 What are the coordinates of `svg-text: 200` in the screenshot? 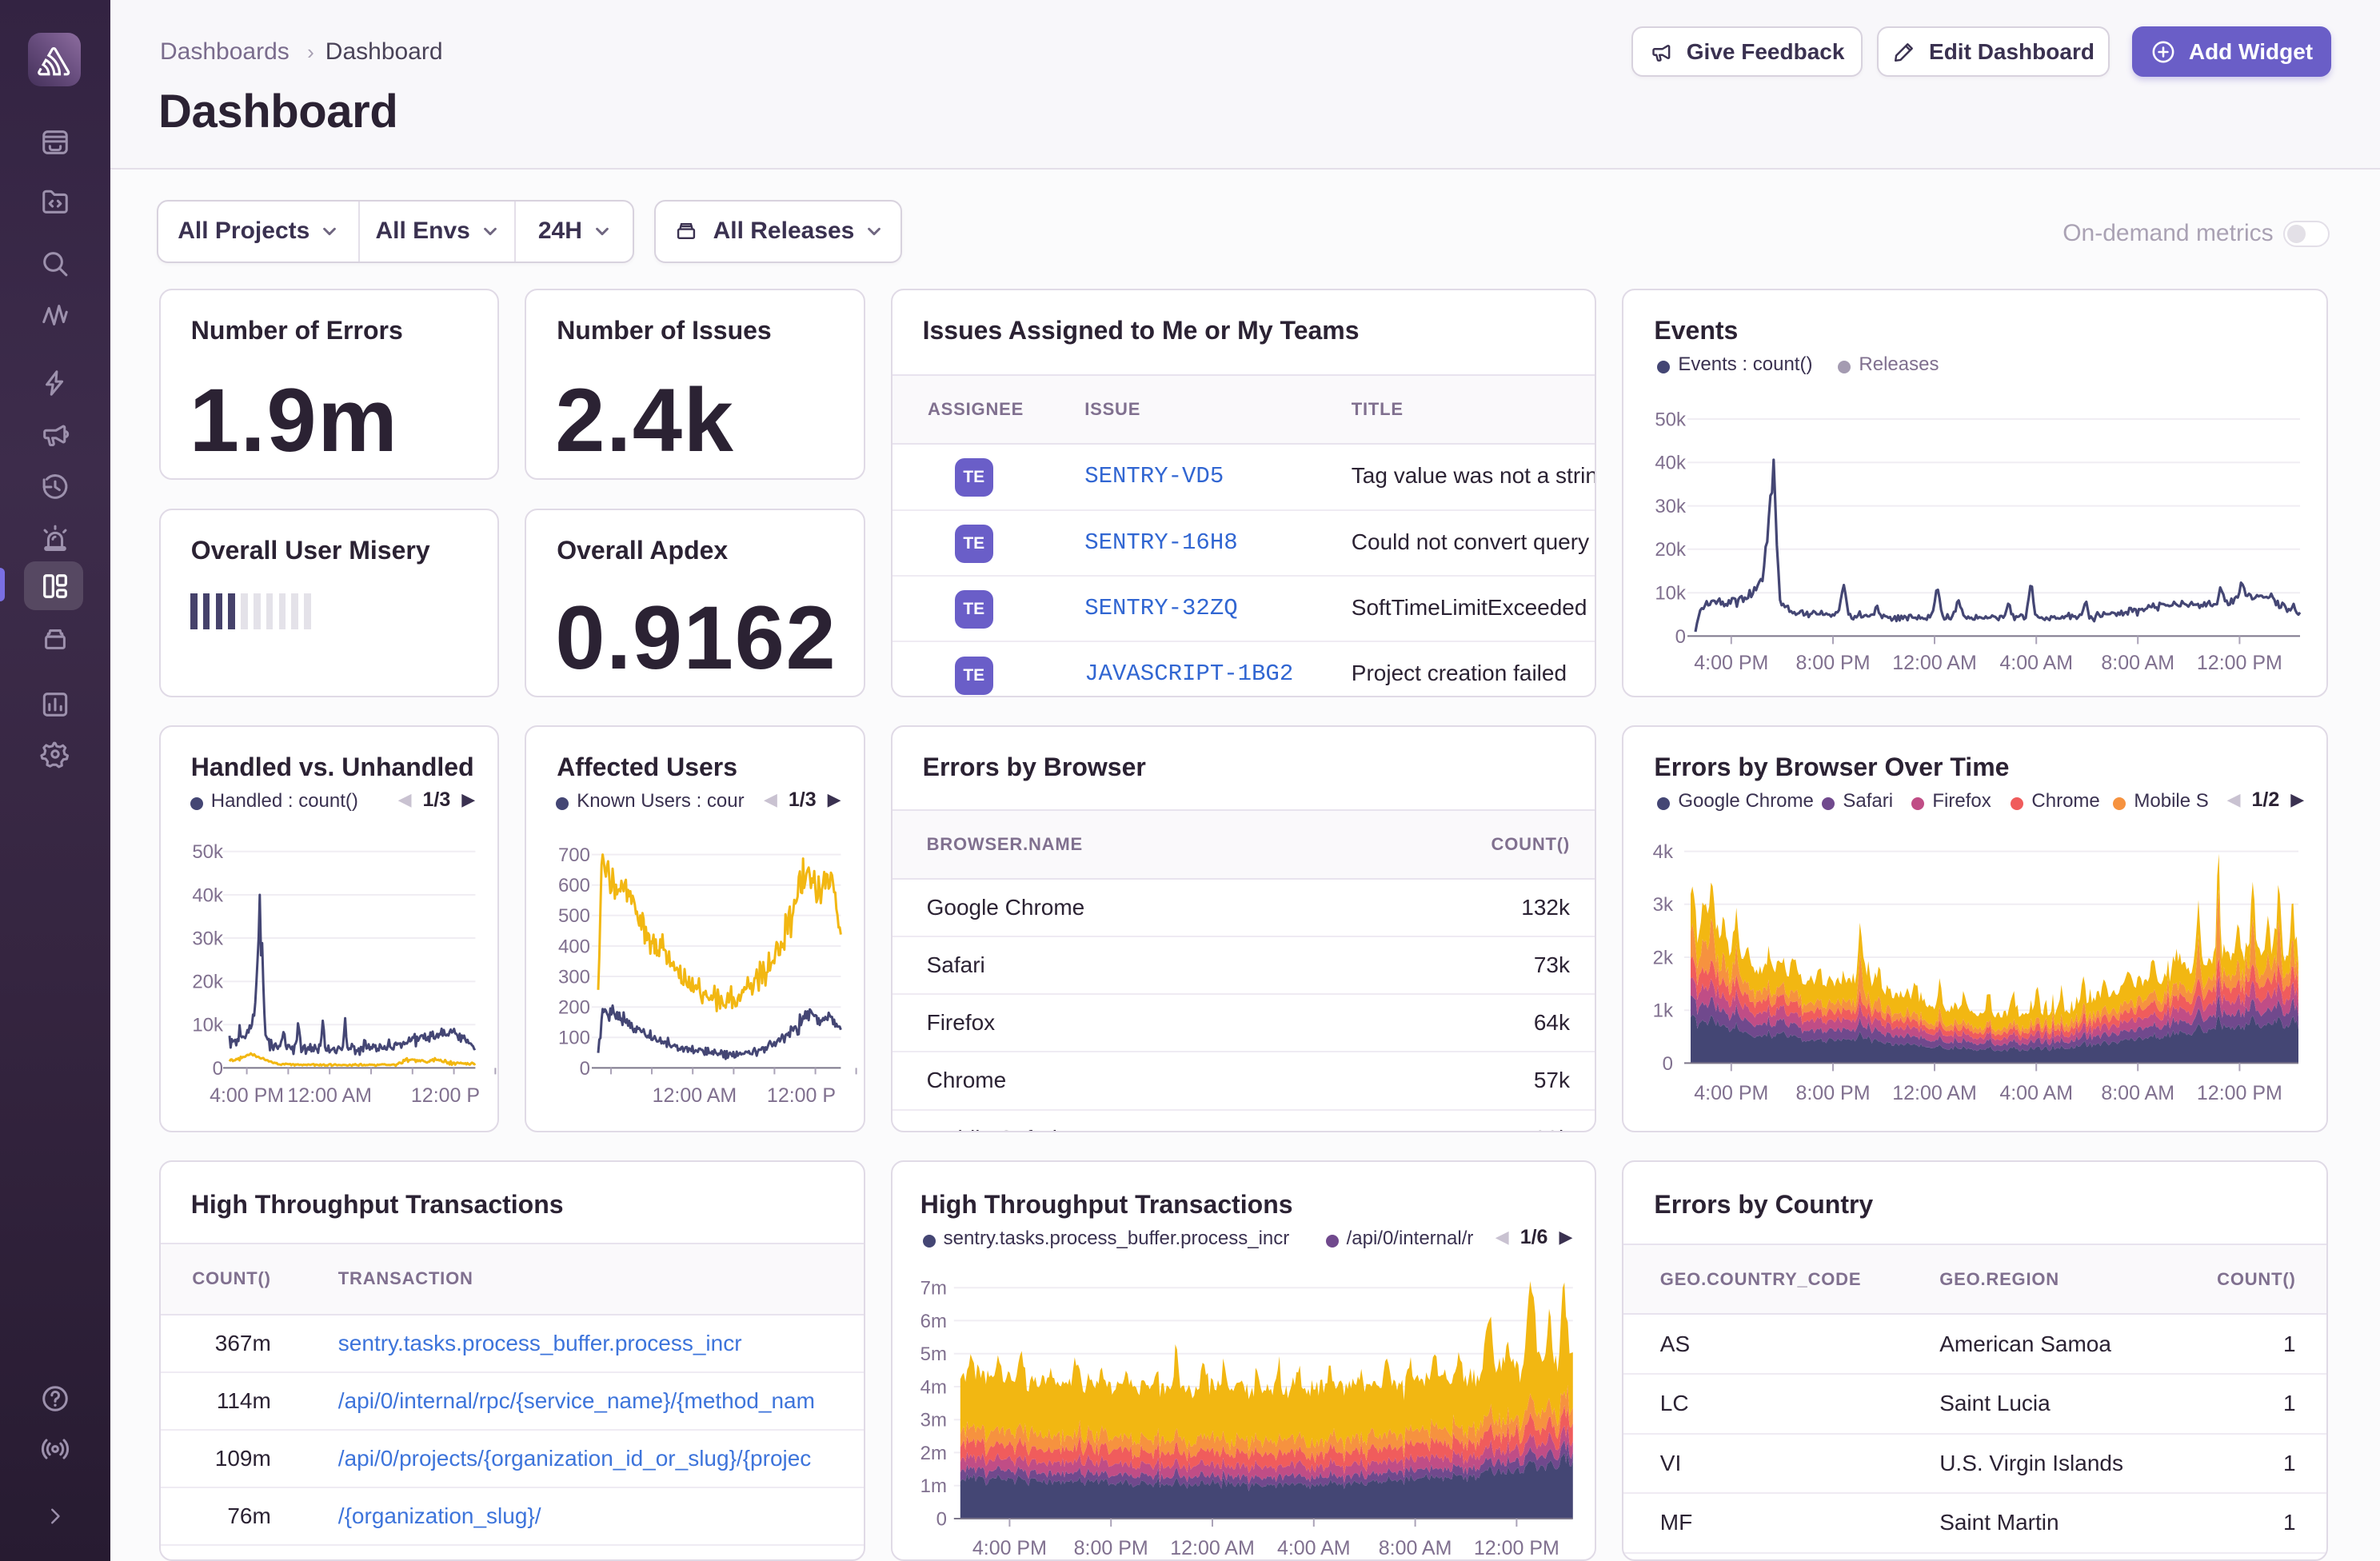 It's located at (574, 1007).